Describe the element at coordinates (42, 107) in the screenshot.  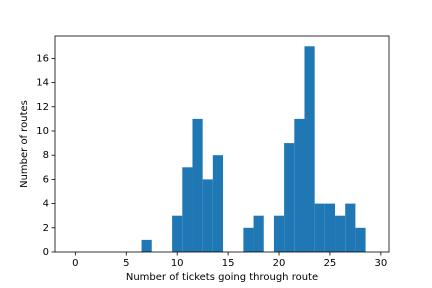
I see `y-tick-label: 12` at that location.